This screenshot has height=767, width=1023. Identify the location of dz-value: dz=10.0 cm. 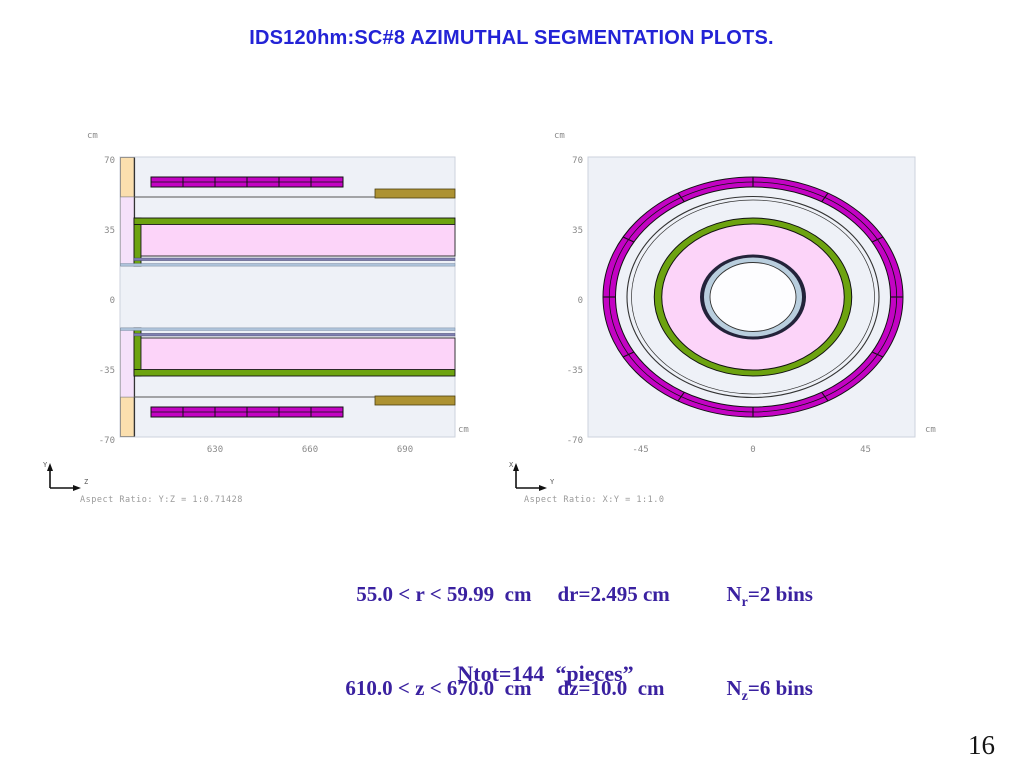
(611, 688).